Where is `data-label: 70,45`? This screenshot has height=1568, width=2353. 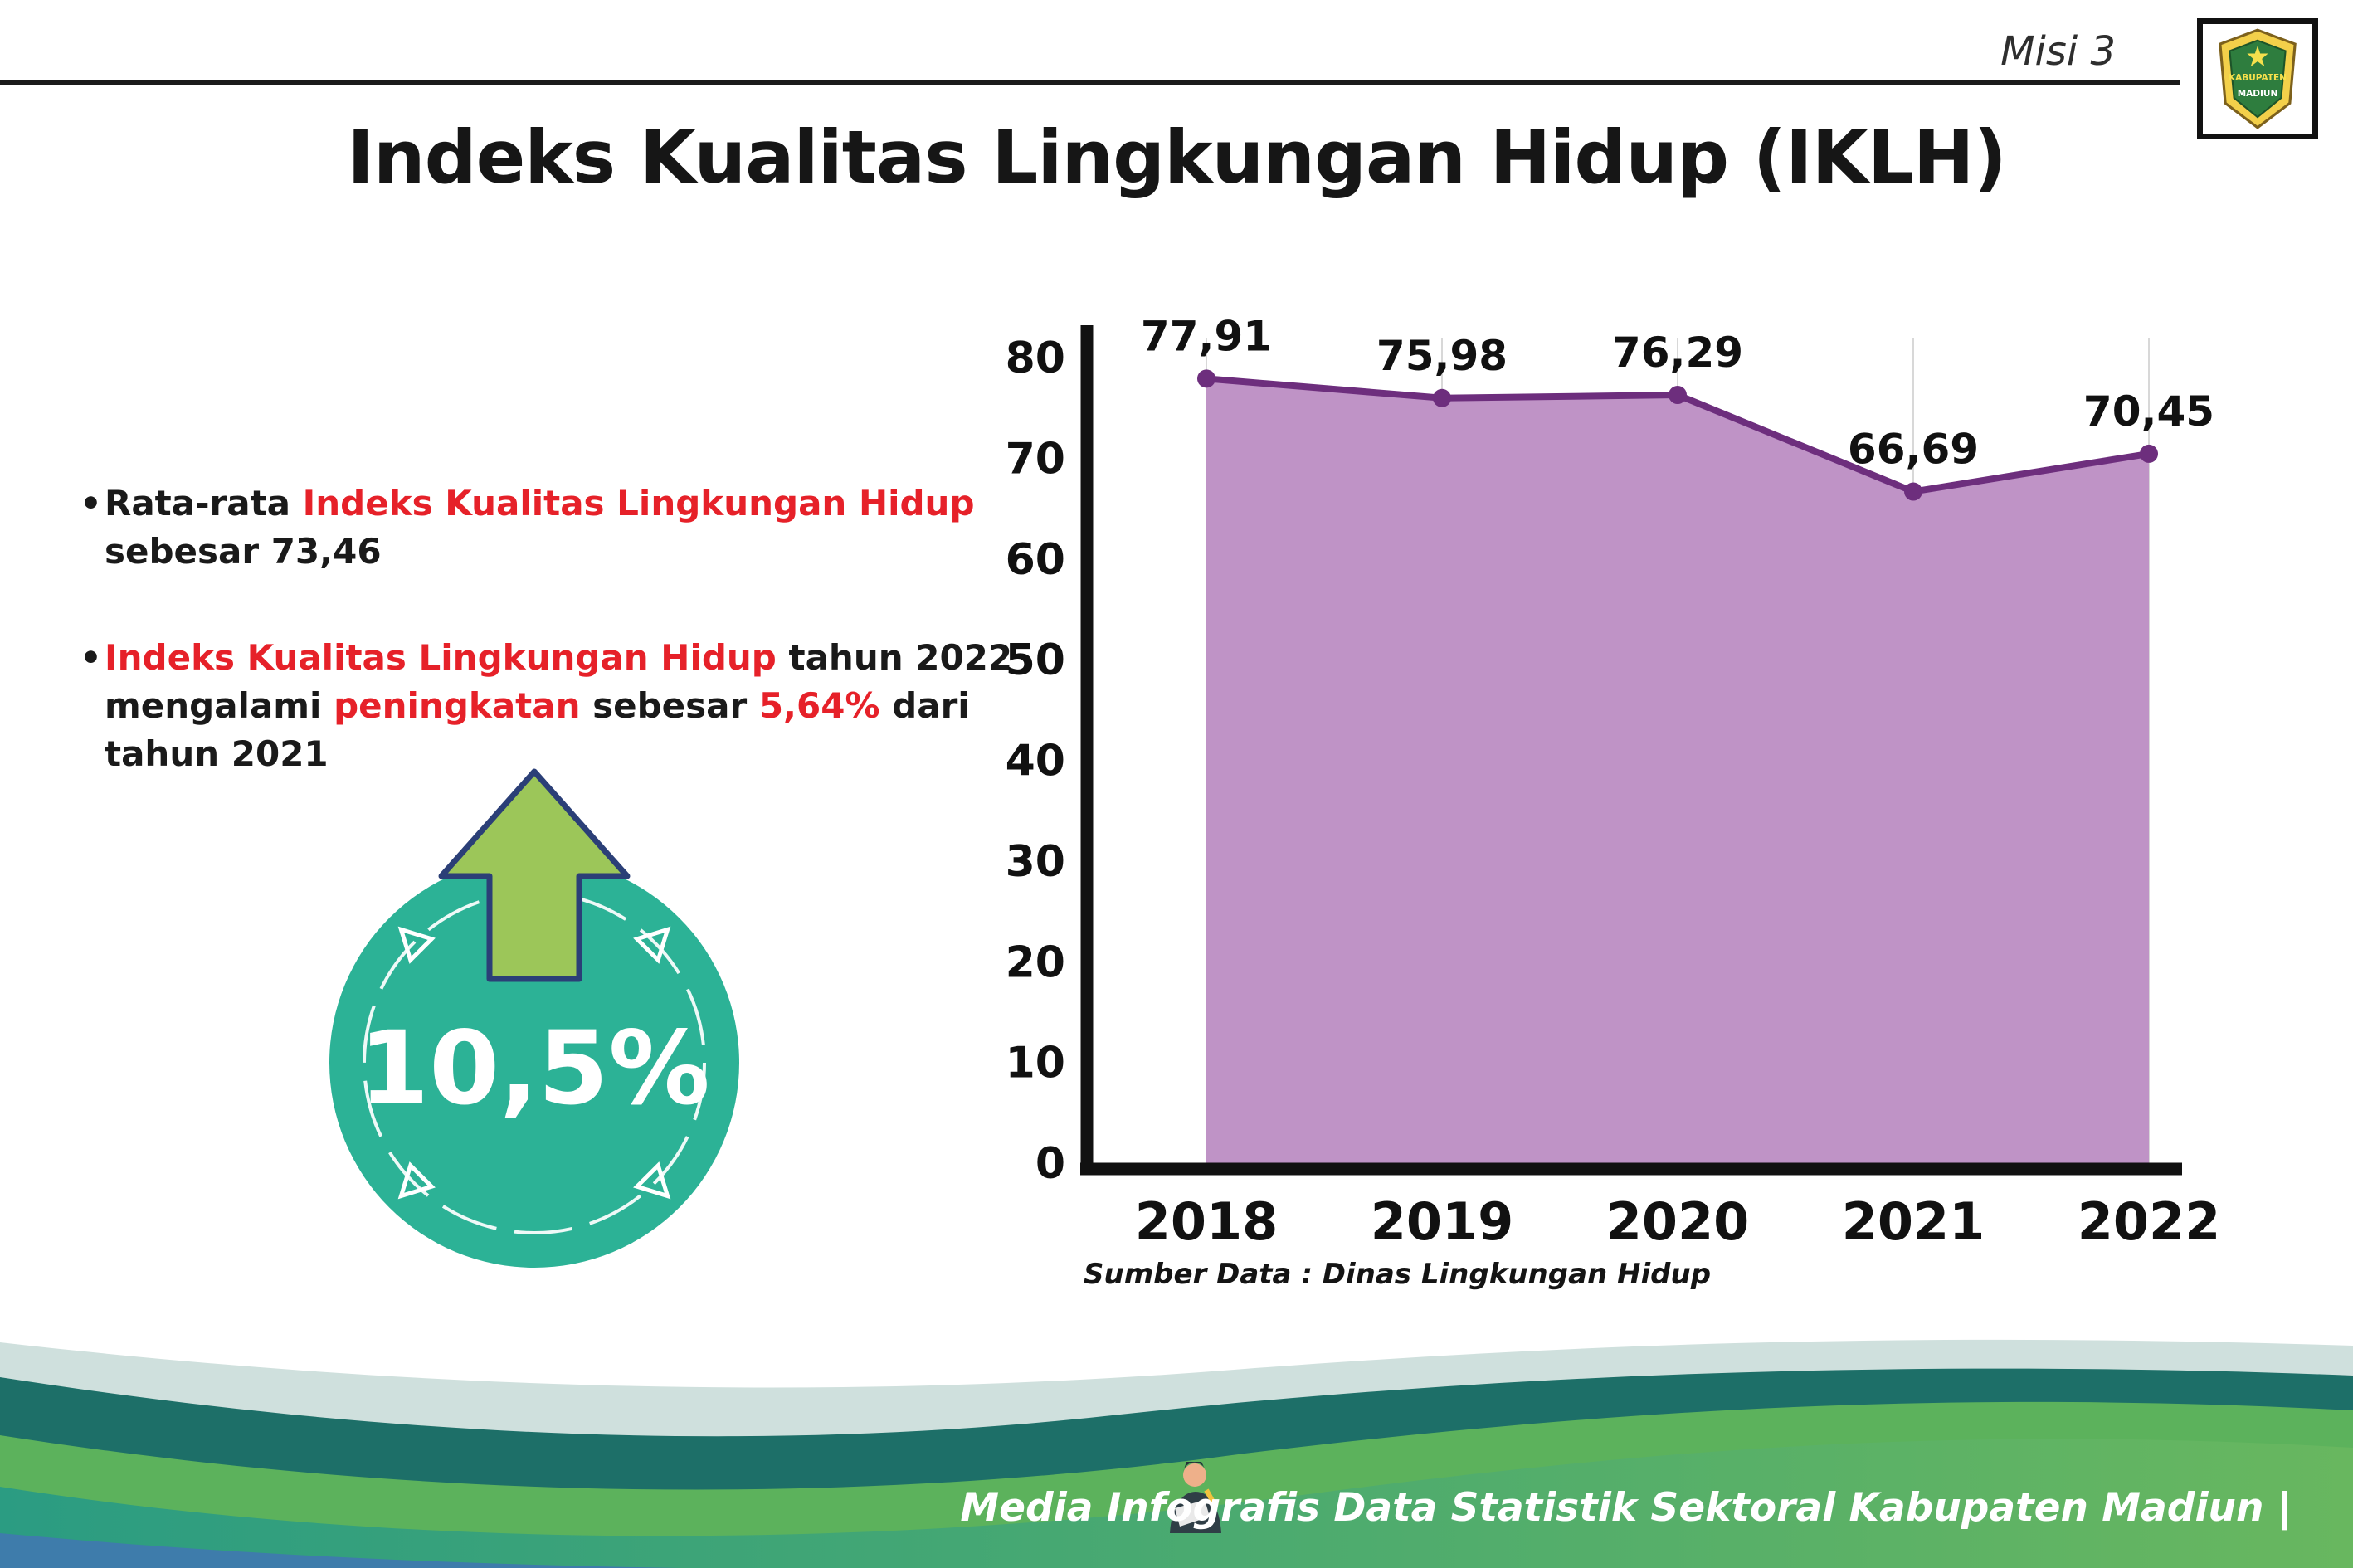
data-label: 70,45 is located at coordinates (2148, 411).